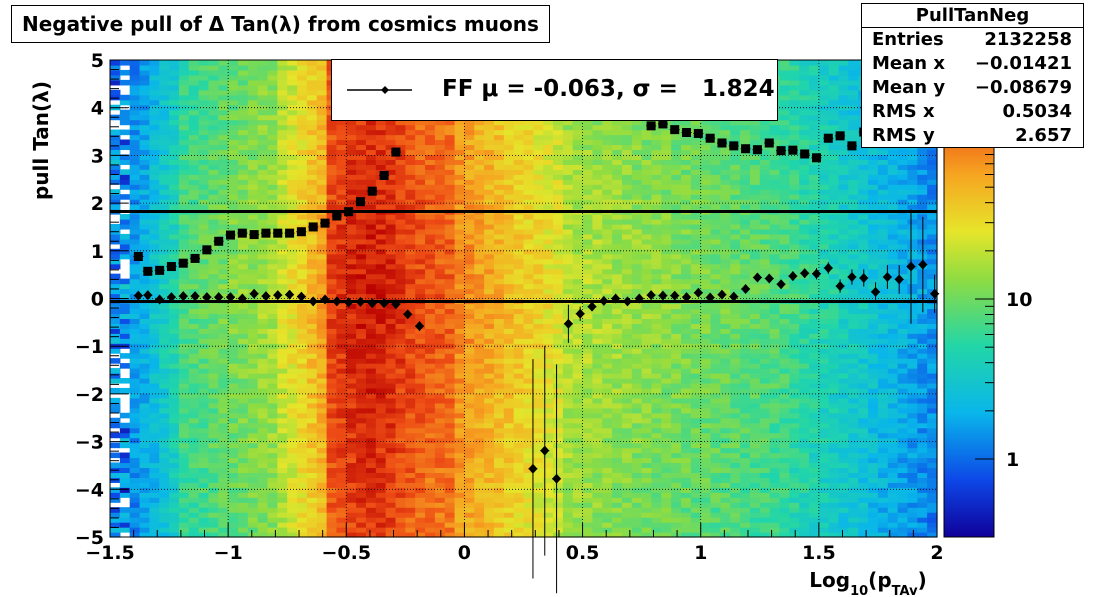  What do you see at coordinates (97, 109) in the screenshot?
I see `y-tick-label: 4` at bounding box center [97, 109].